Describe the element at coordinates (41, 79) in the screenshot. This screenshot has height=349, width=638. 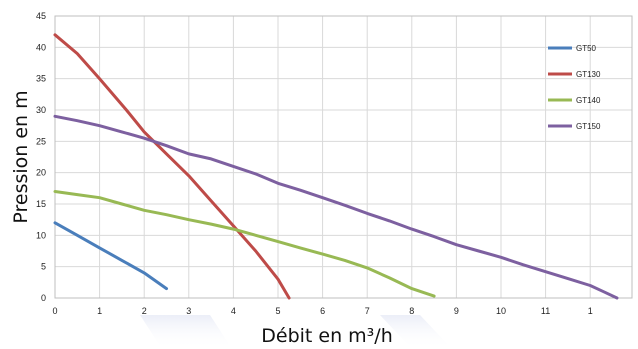
I see `y-tick-label: 35` at that location.